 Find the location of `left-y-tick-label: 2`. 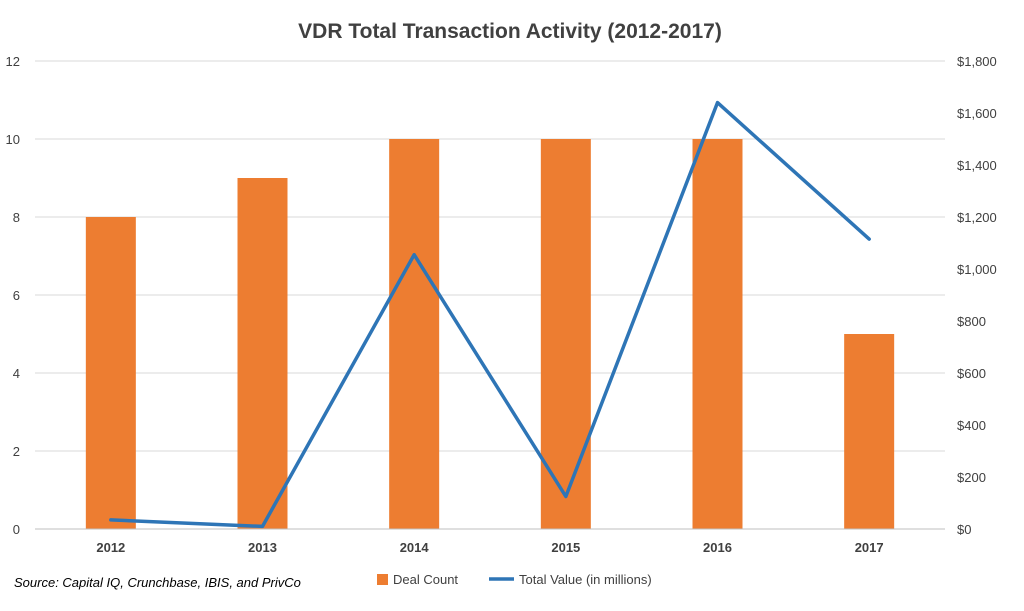

left-y-tick-label: 2 is located at coordinates (16, 451).